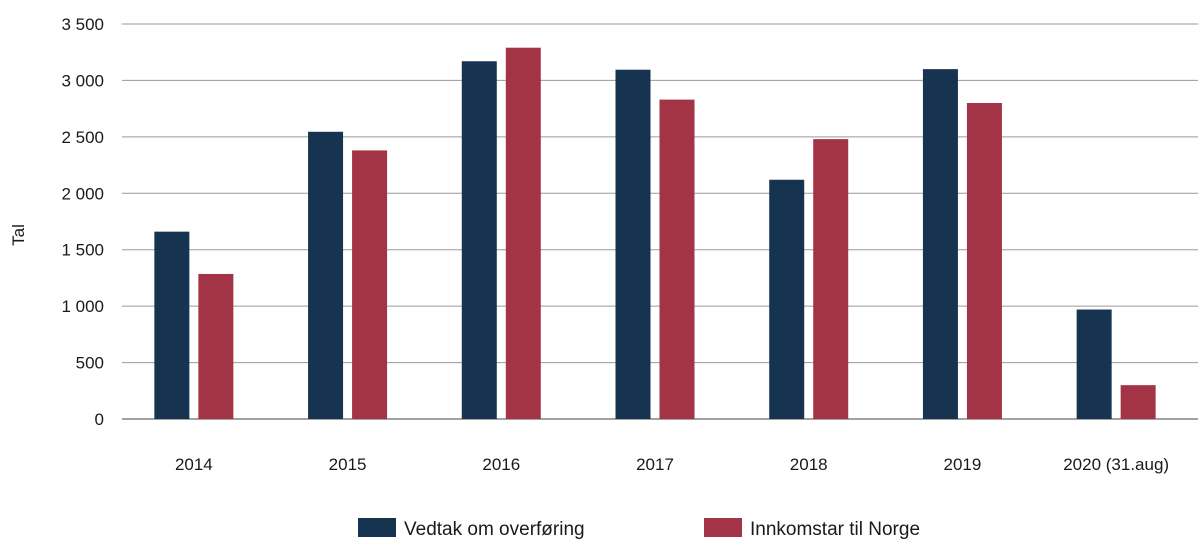 The image size is (1200, 558). I want to click on y-tick-label: 500, so click(90, 363).